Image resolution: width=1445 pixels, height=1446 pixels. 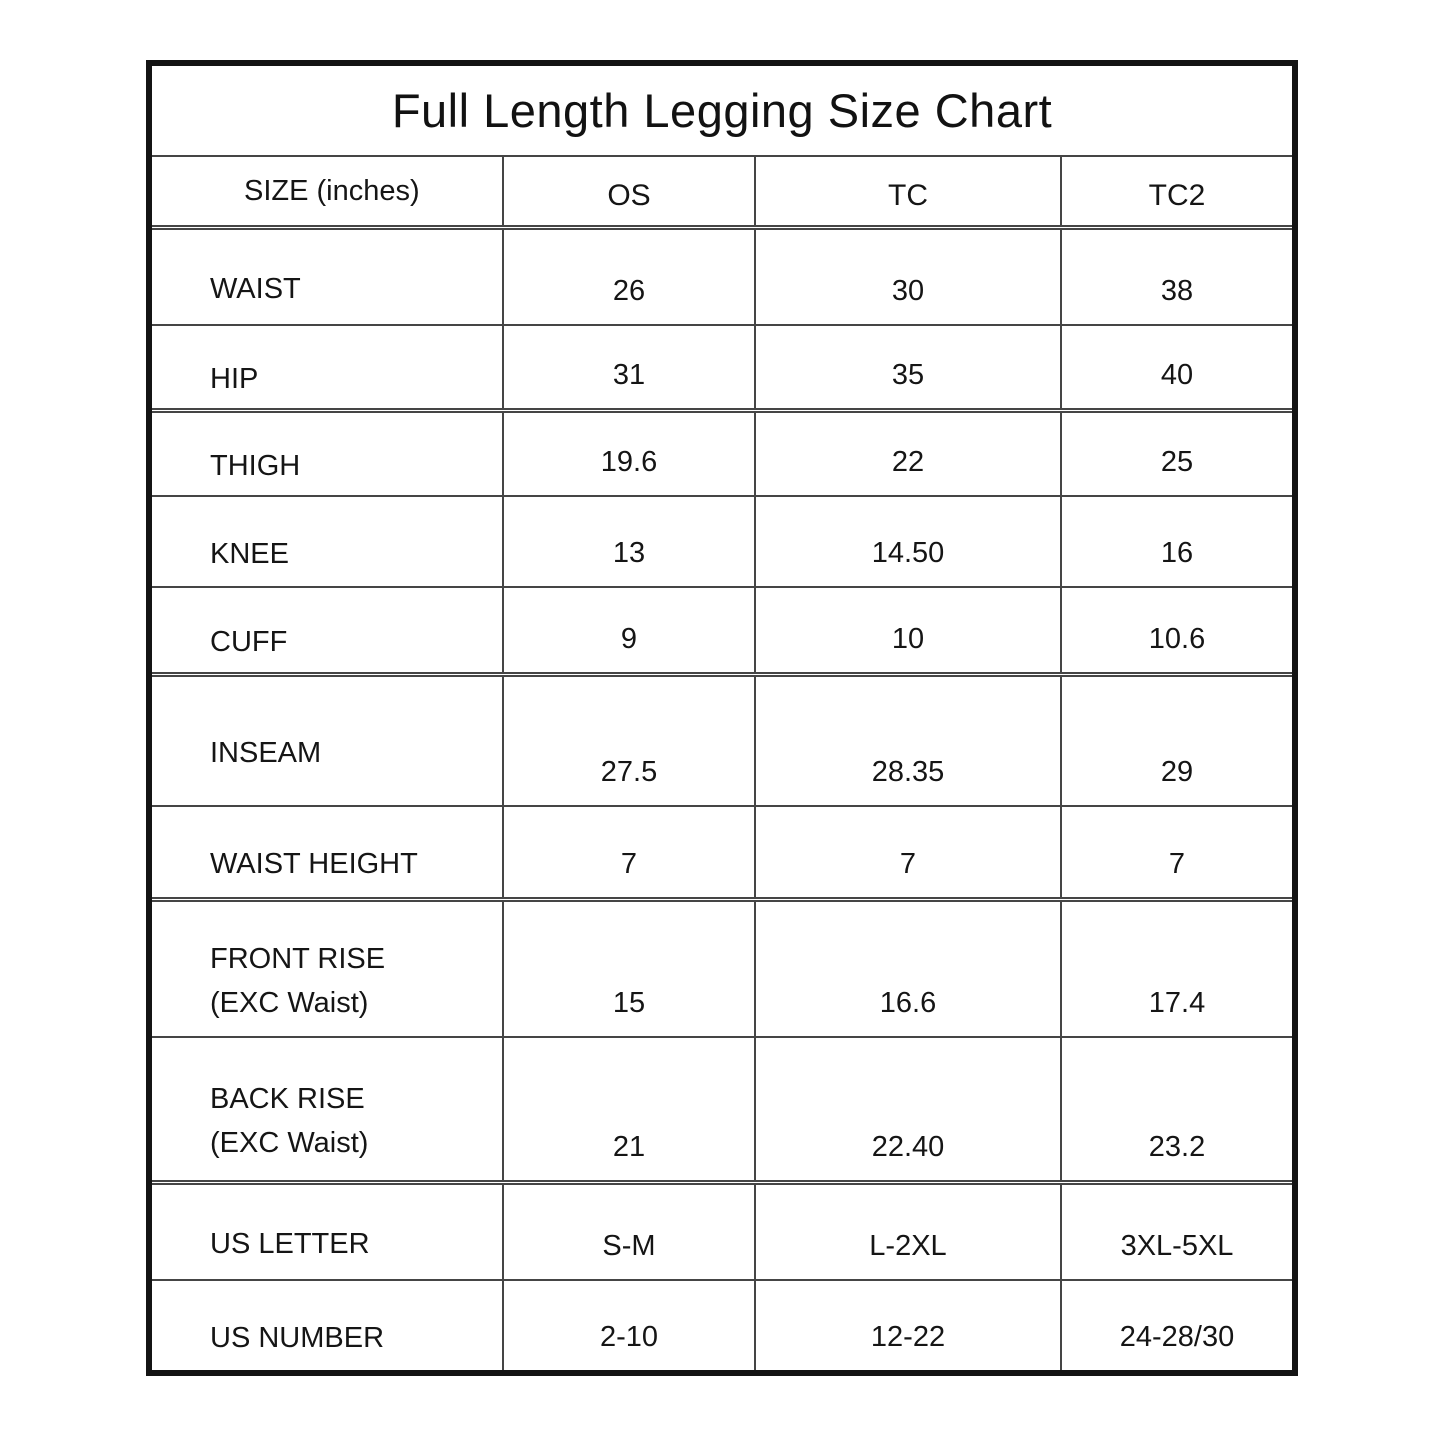 I want to click on cell-knee-tc2: 16, so click(x=1177, y=553).